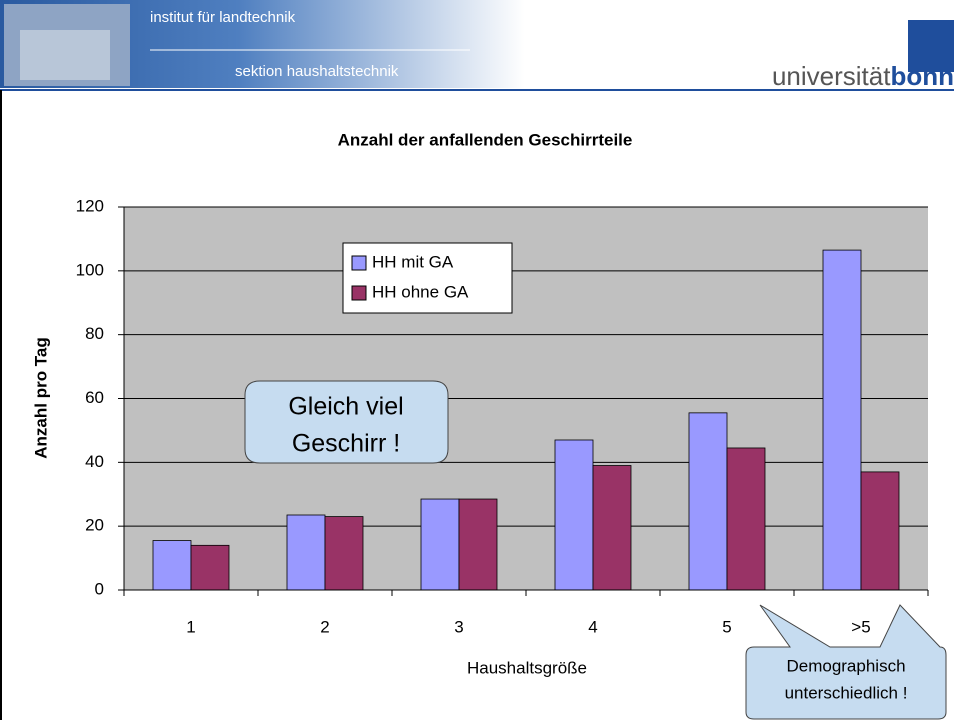  Describe the element at coordinates (485, 139) in the screenshot. I see `chart-title: Anzahl der anfallenden Geschirrteile` at that location.